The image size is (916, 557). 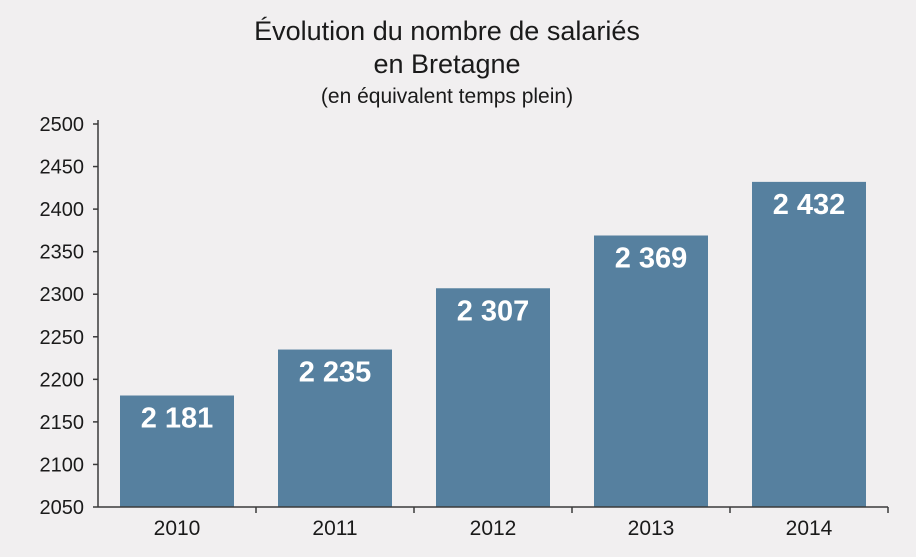 I want to click on bar-2013, so click(x=651, y=371).